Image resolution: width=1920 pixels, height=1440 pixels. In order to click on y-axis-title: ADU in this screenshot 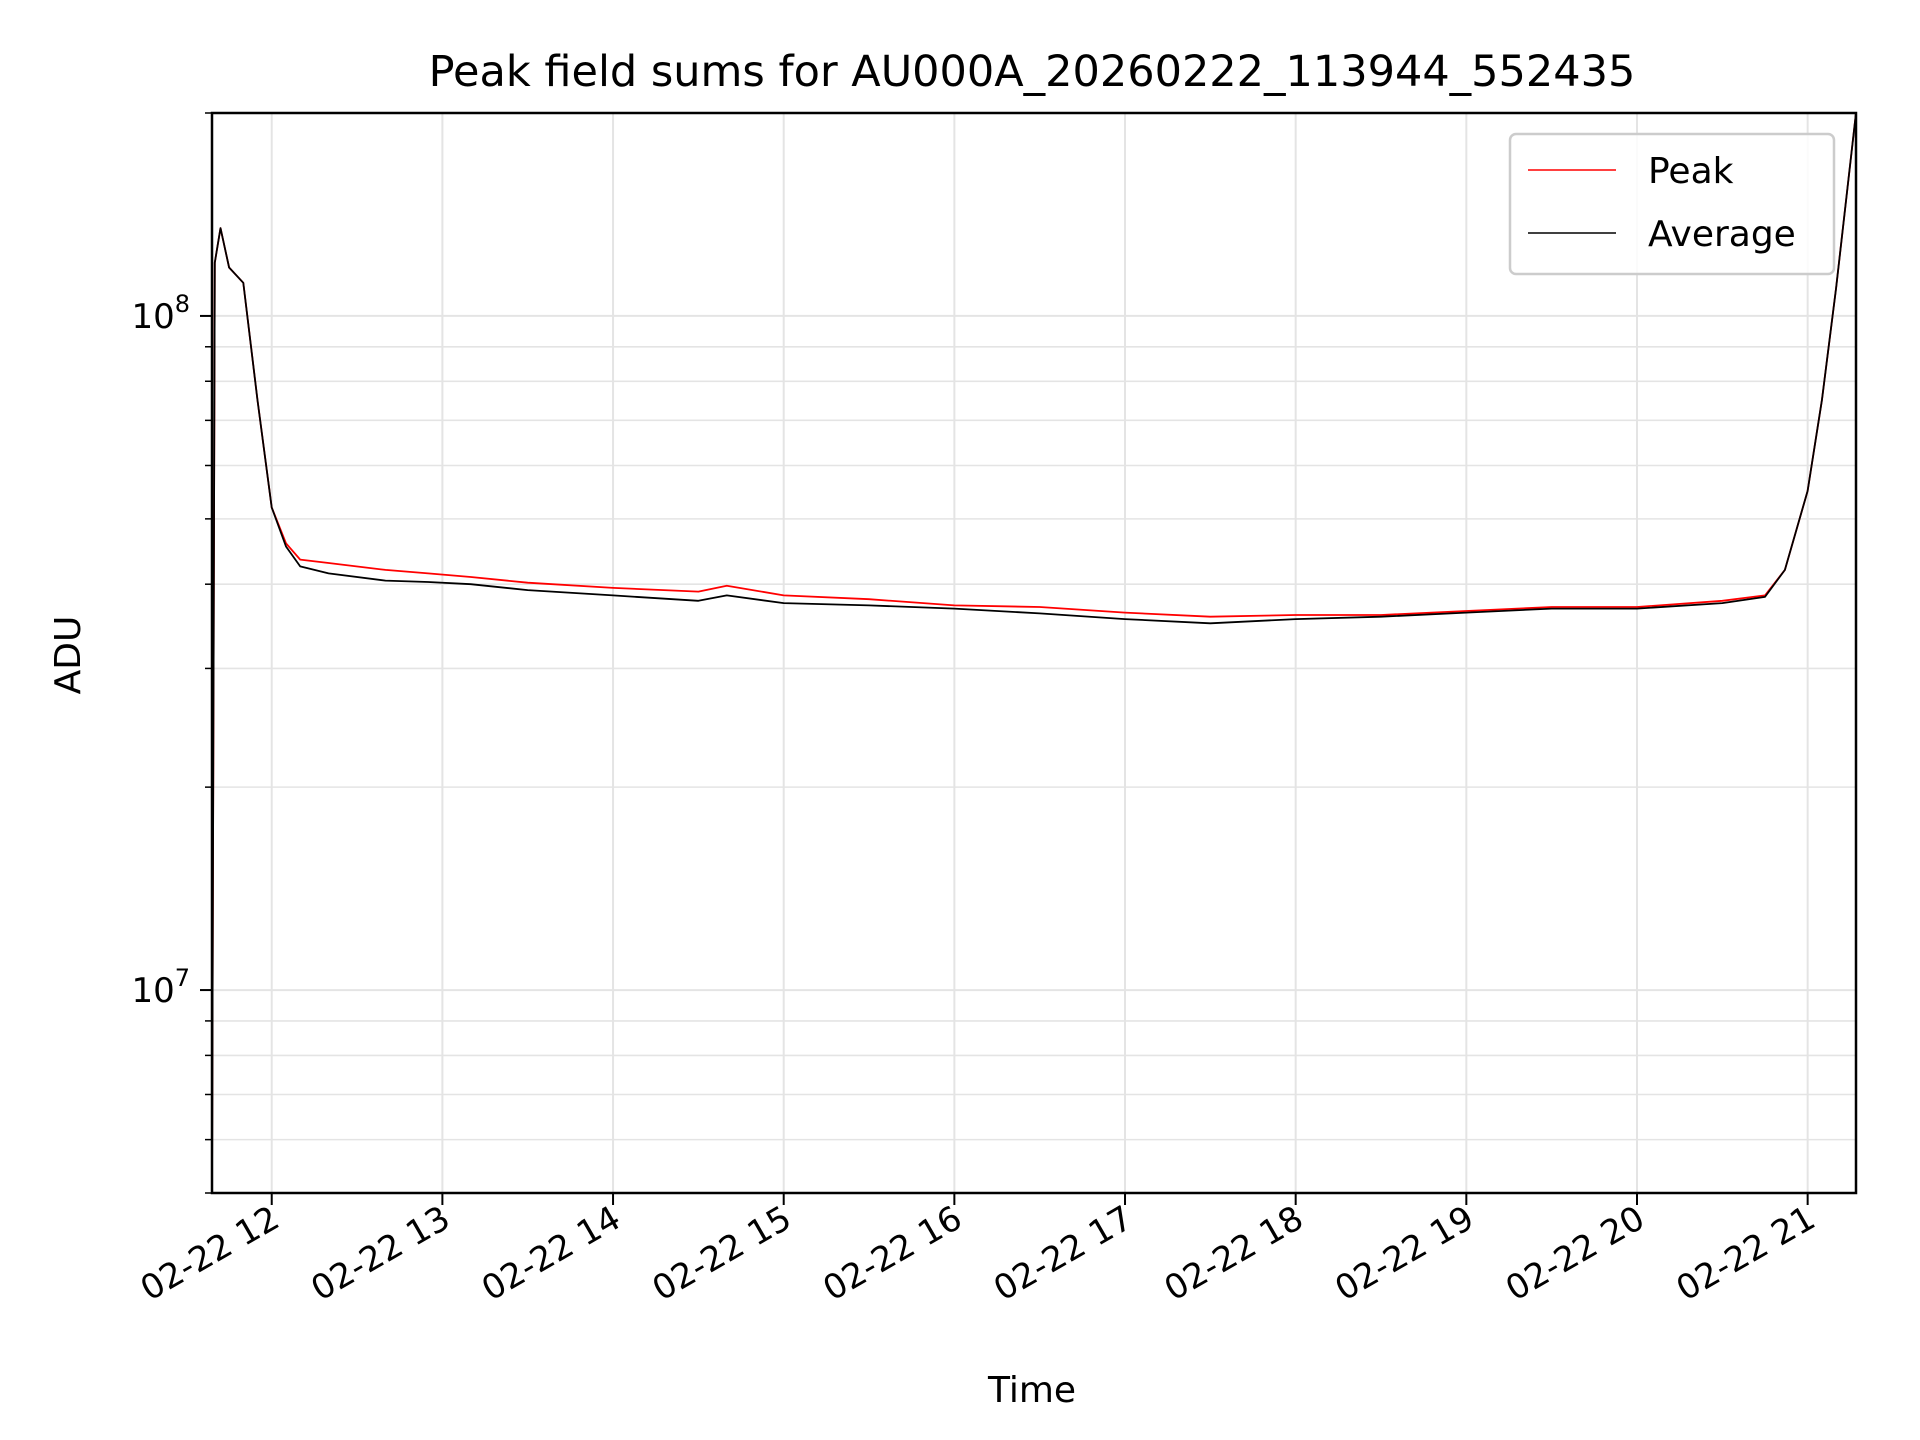, I will do `click(68, 655)`.